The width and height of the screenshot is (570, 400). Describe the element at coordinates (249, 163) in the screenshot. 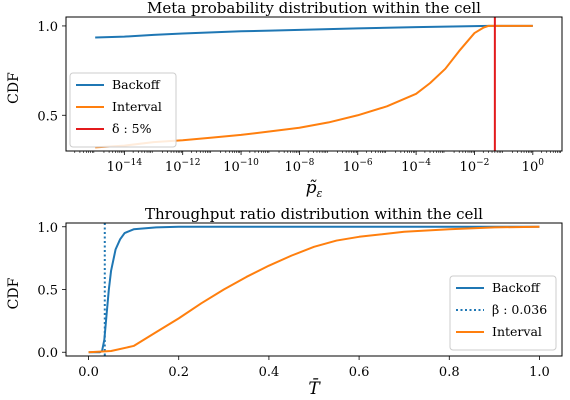

I see `x-tick-label-exp: −10` at that location.